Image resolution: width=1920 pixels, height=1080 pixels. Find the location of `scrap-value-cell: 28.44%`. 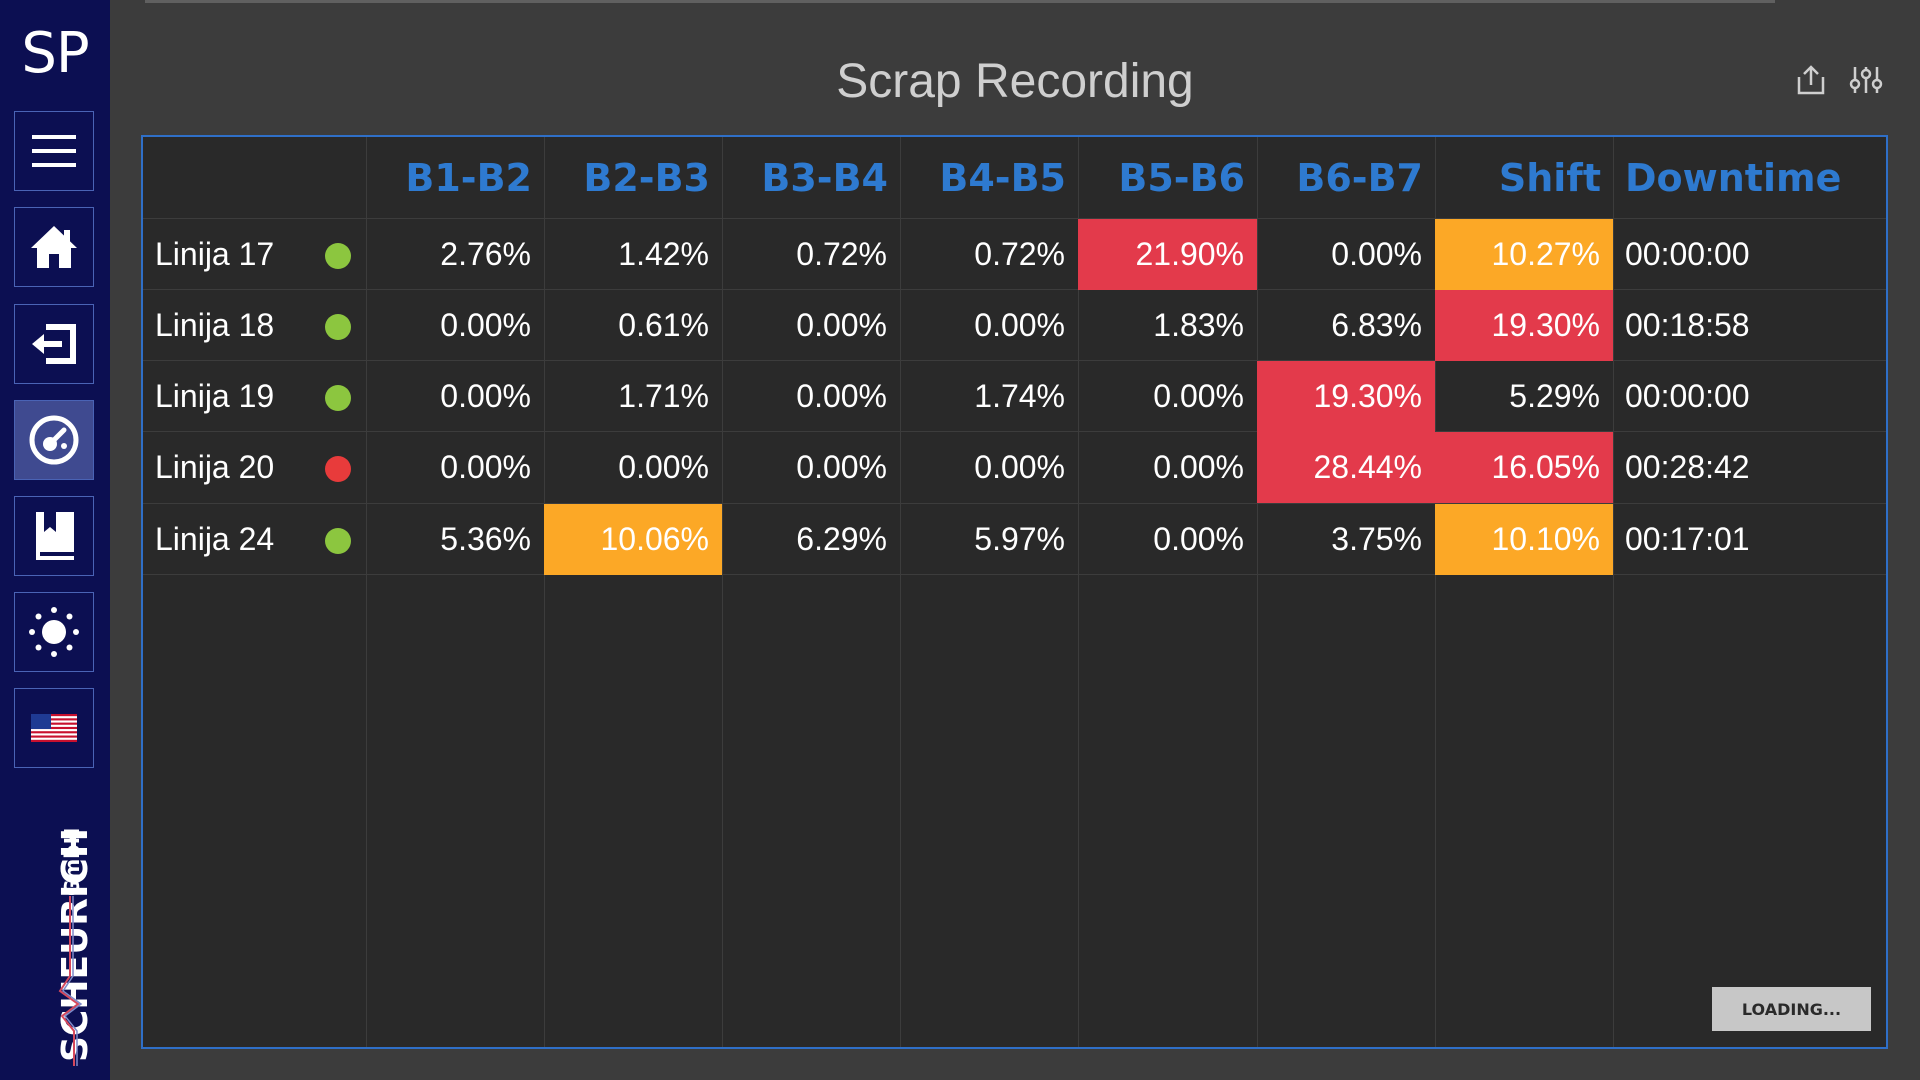

scrap-value-cell: 28.44% is located at coordinates (1346, 467).